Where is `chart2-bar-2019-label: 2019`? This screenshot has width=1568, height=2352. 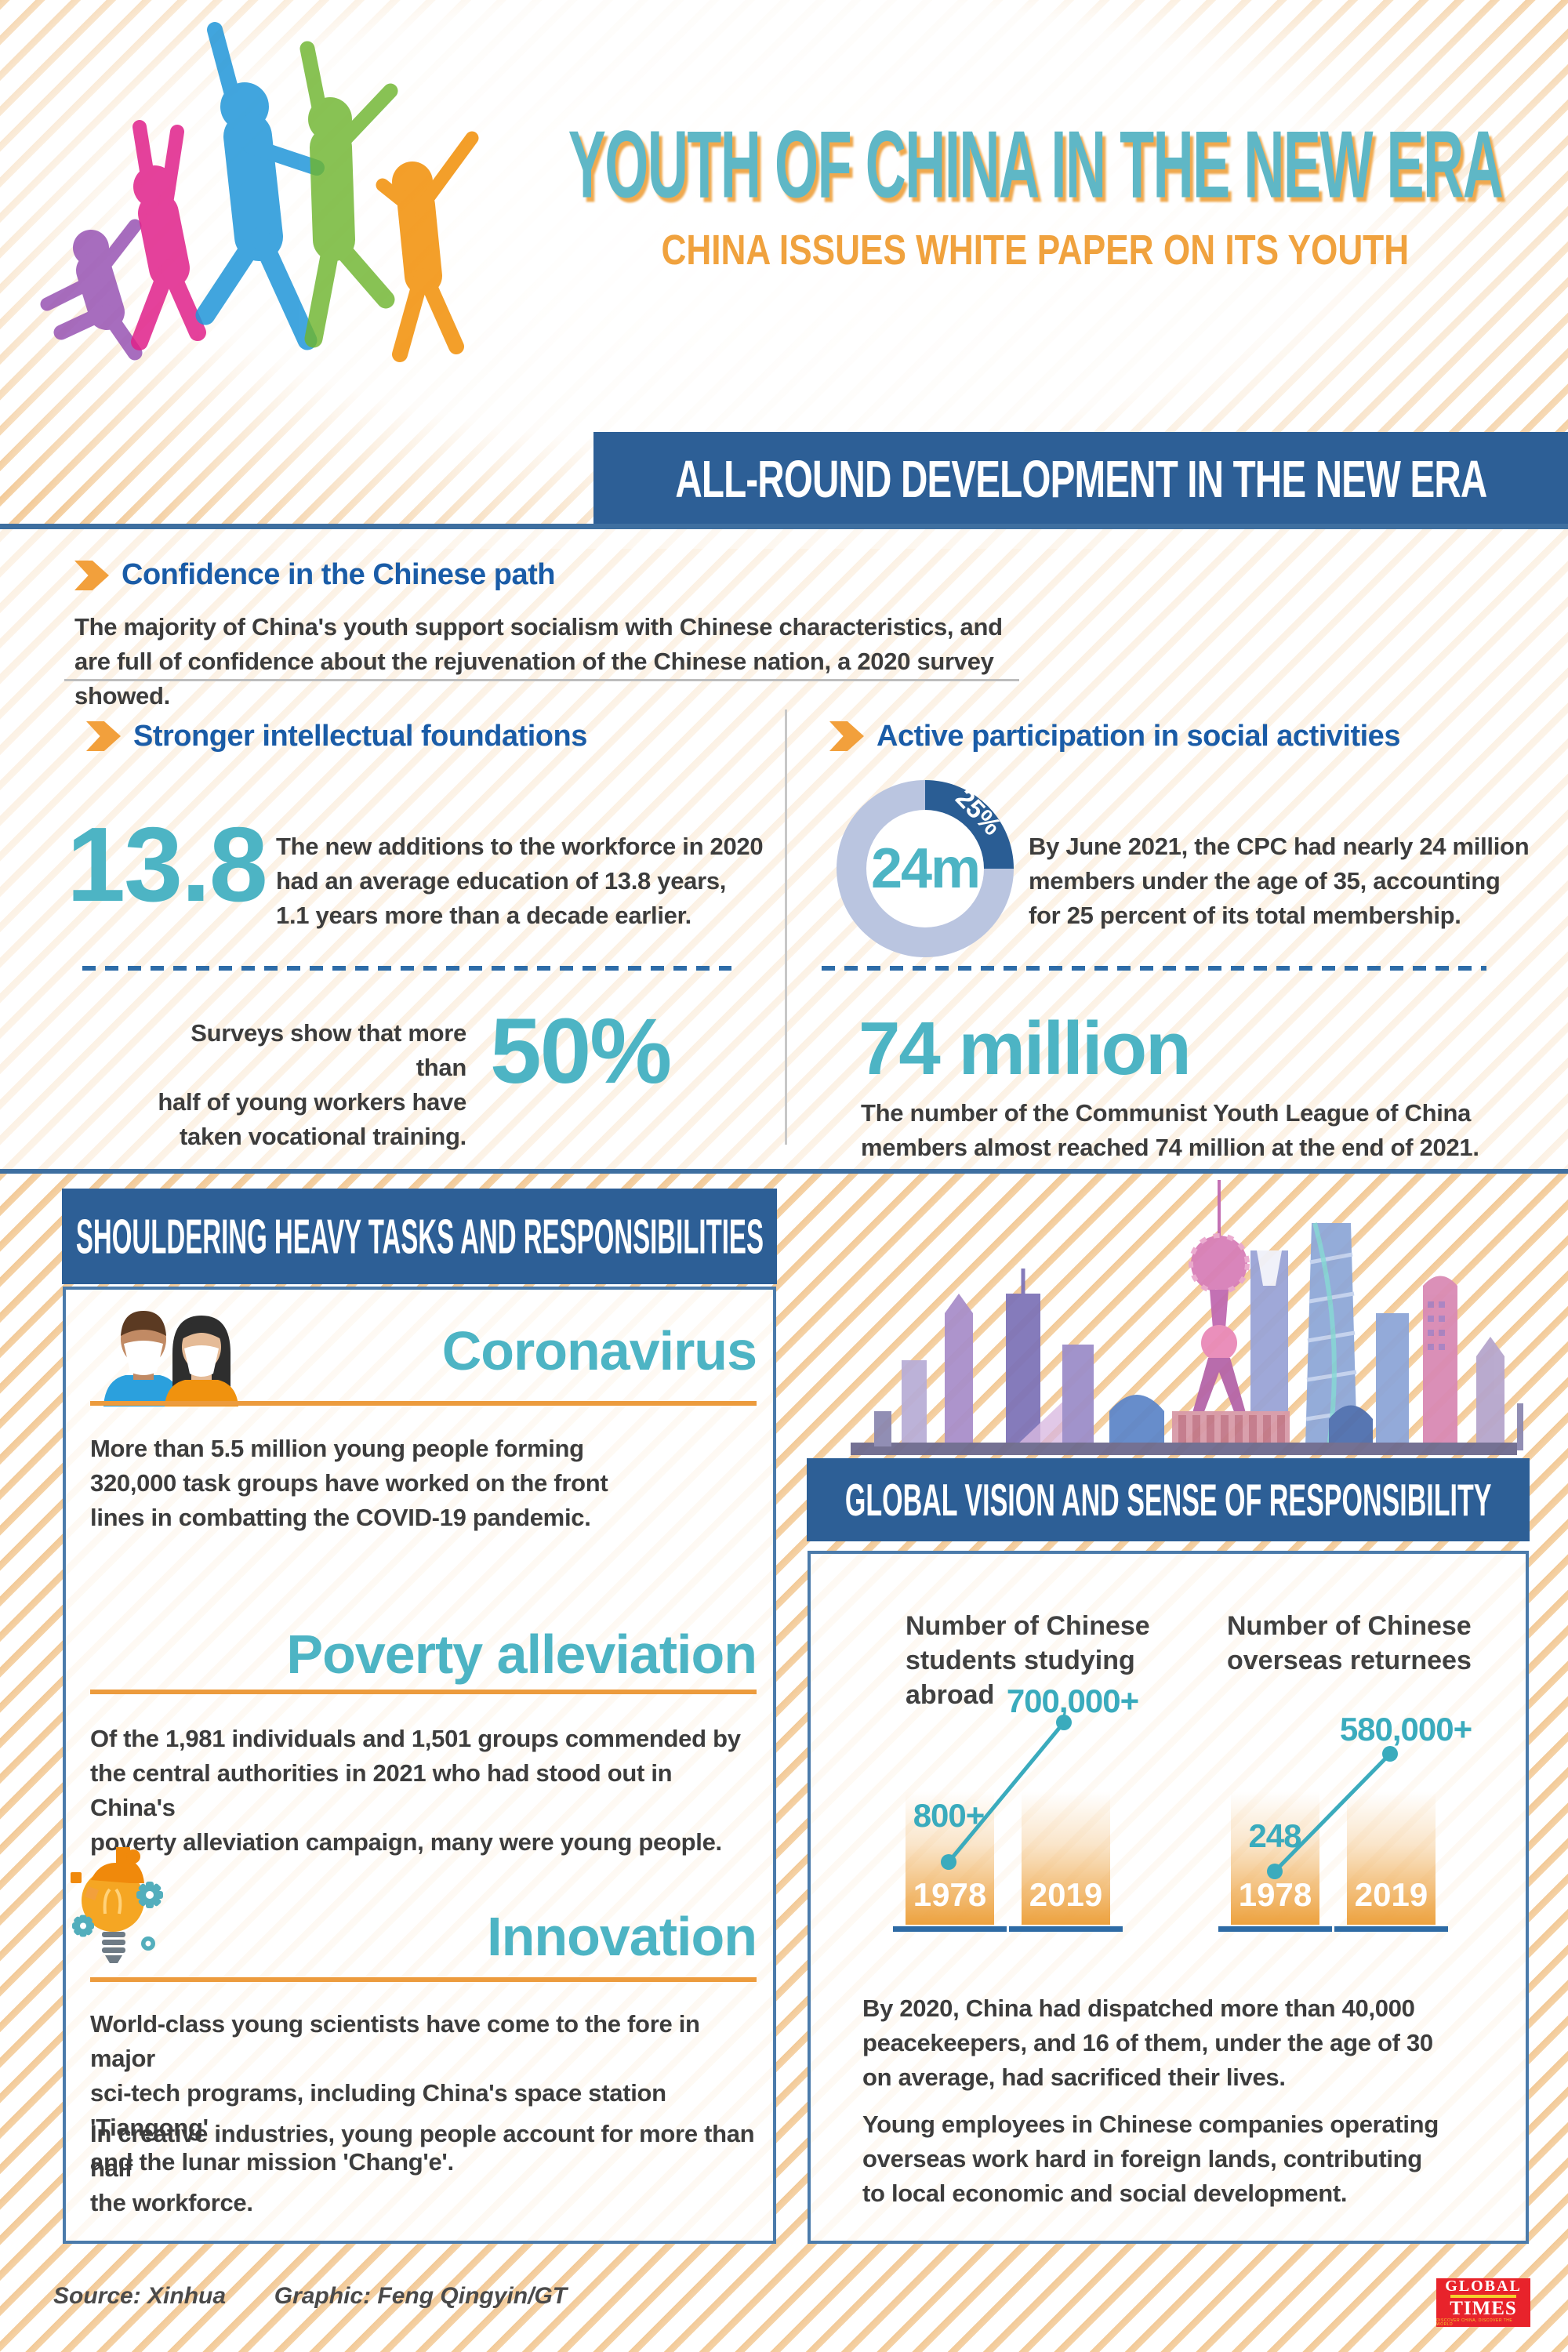 chart2-bar-2019-label: 2019 is located at coordinates (1391, 1894).